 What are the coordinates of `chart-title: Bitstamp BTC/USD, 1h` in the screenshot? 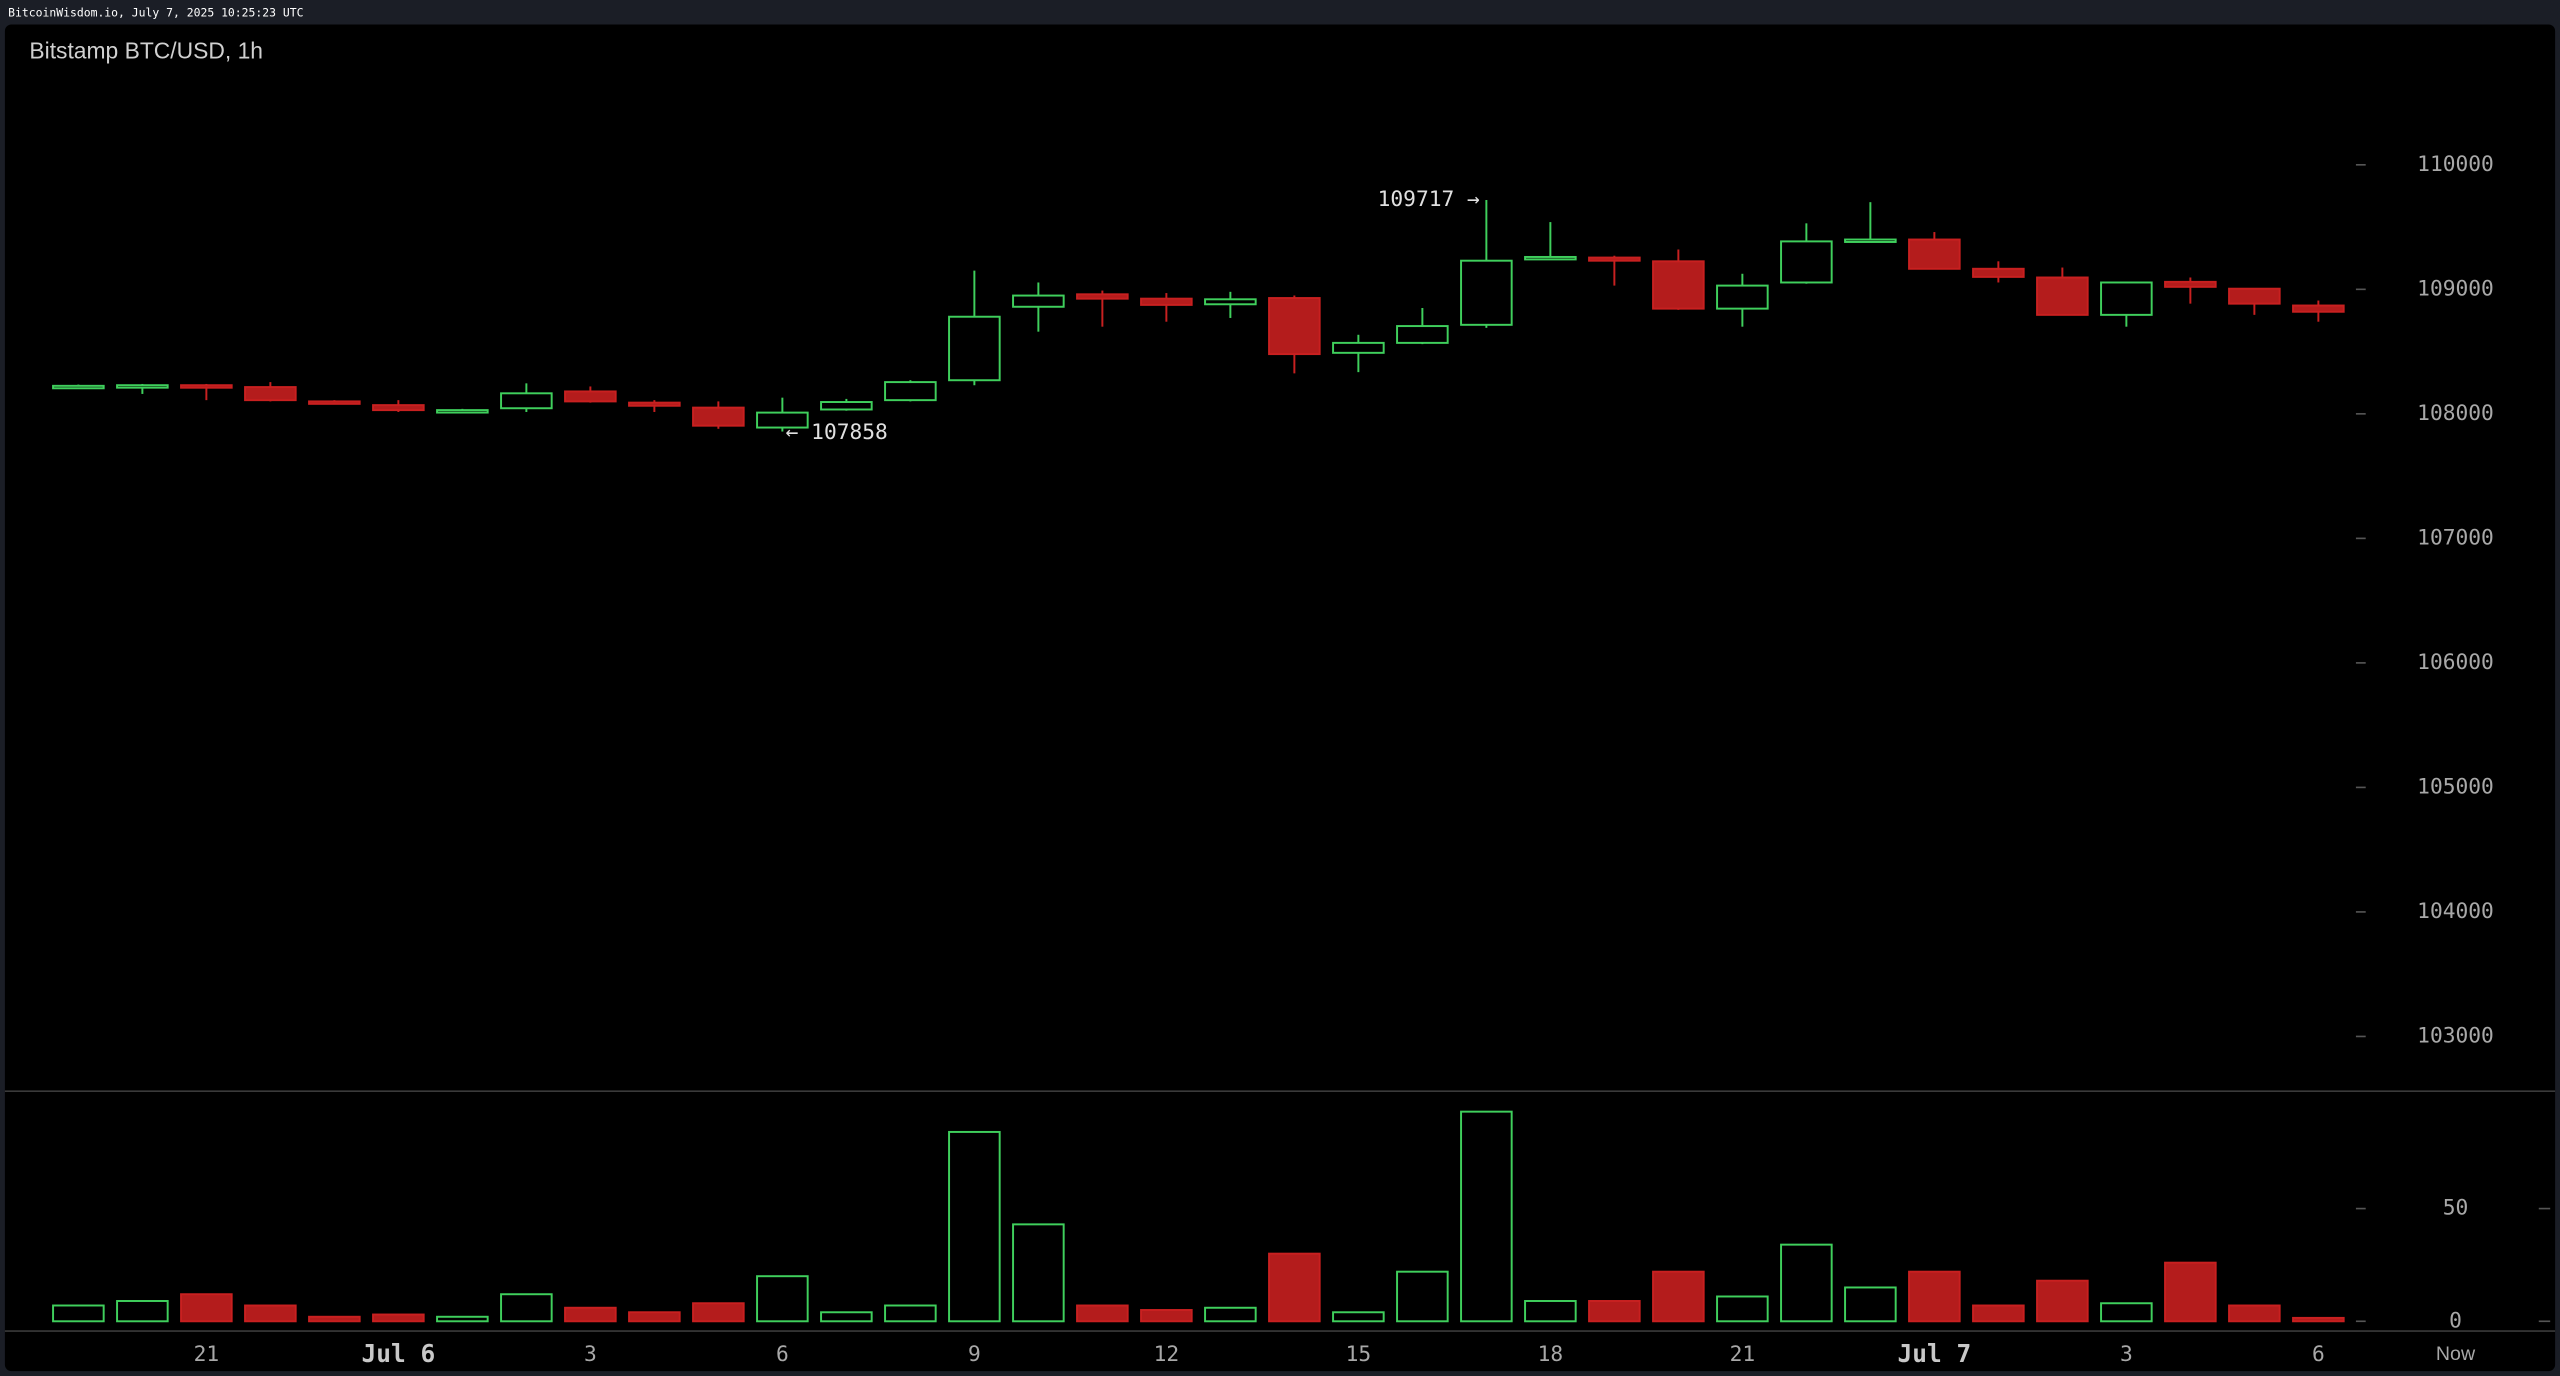 It's located at (146, 50).